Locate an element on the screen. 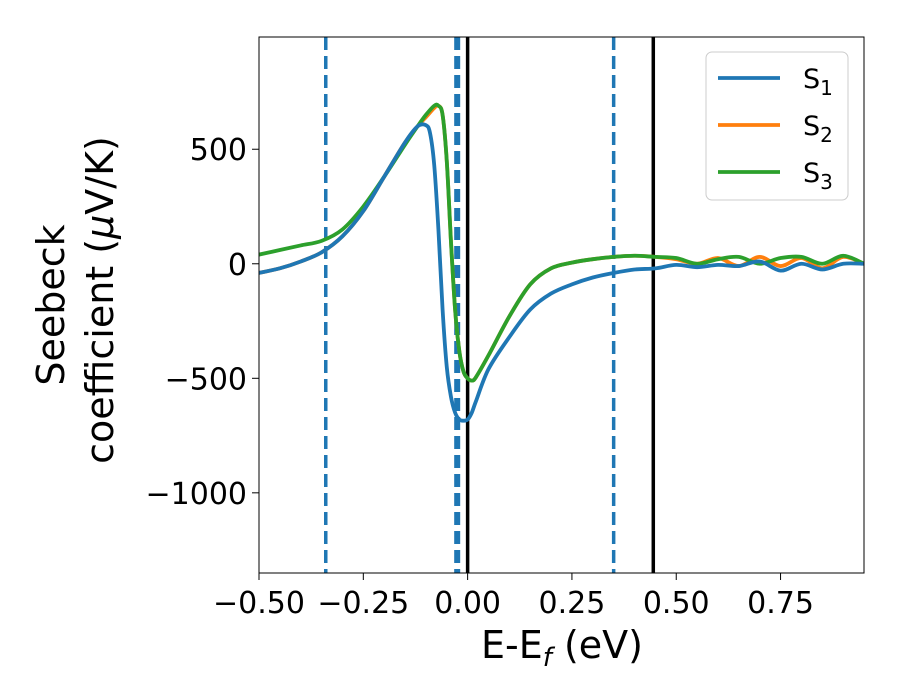  y-tick-label: 500 is located at coordinates (218, 150).